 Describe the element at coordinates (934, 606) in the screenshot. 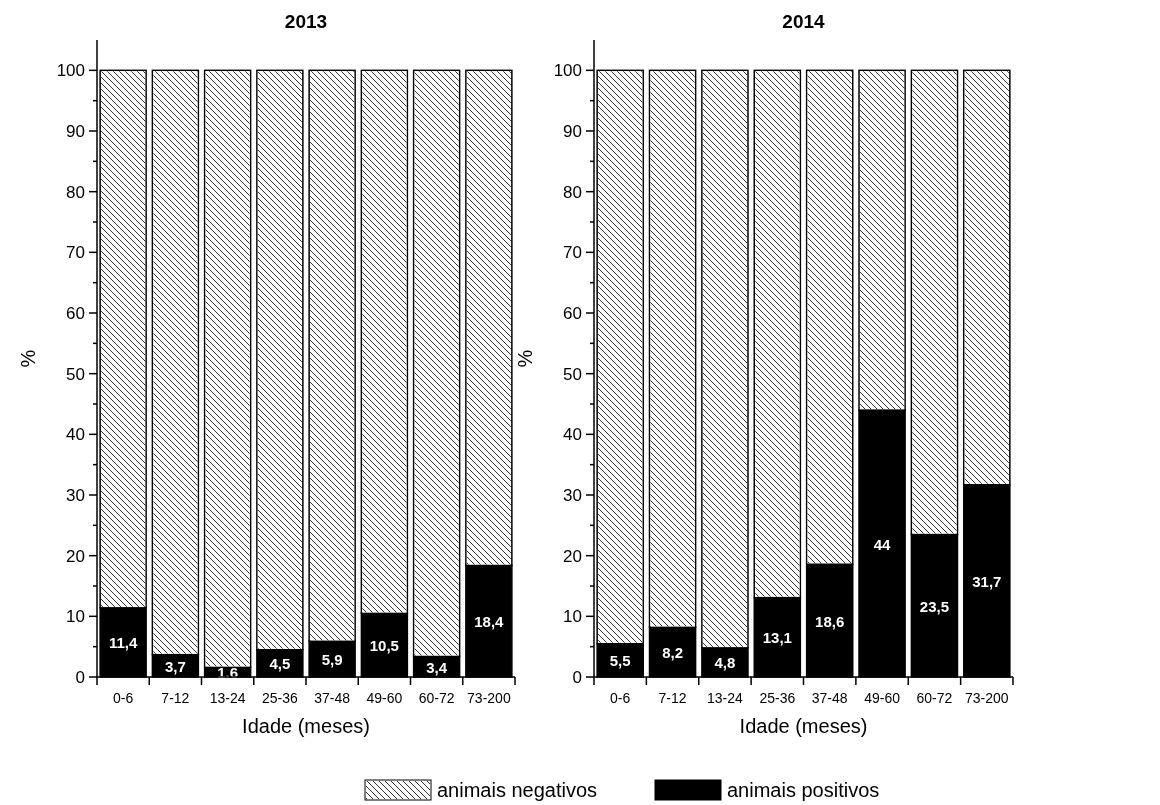

I see `data-label: 23,5` at that location.